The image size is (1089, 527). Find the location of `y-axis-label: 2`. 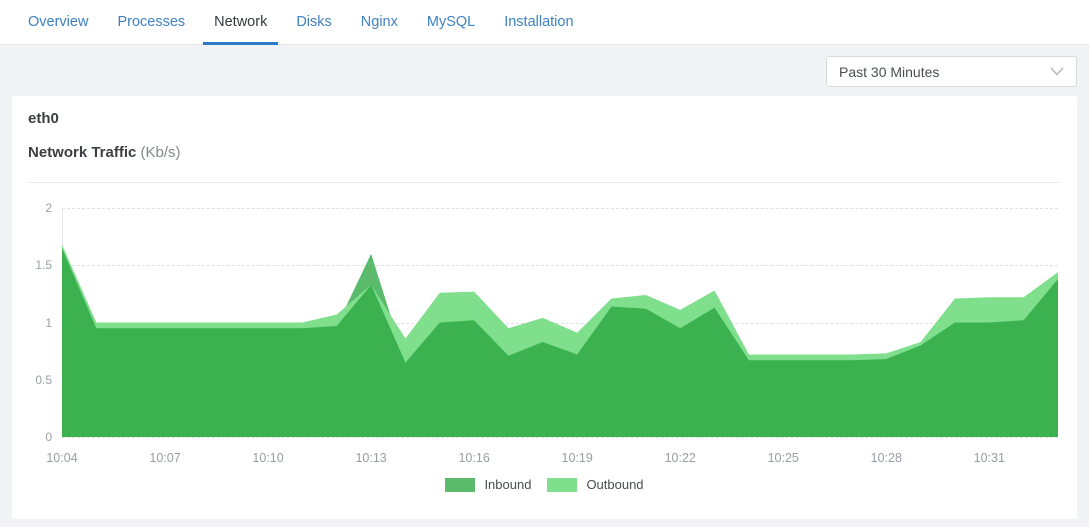

y-axis-label: 2 is located at coordinates (48, 208).